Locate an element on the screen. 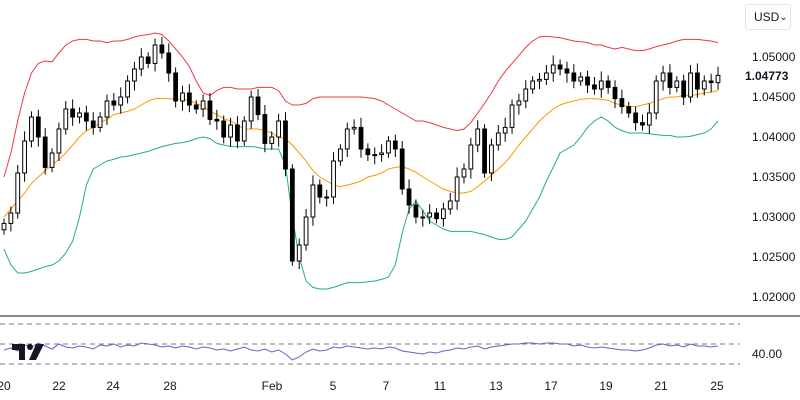 Image resolution: width=800 pixels, height=400 pixels. x-tick-label: 19 is located at coordinates (606, 386).